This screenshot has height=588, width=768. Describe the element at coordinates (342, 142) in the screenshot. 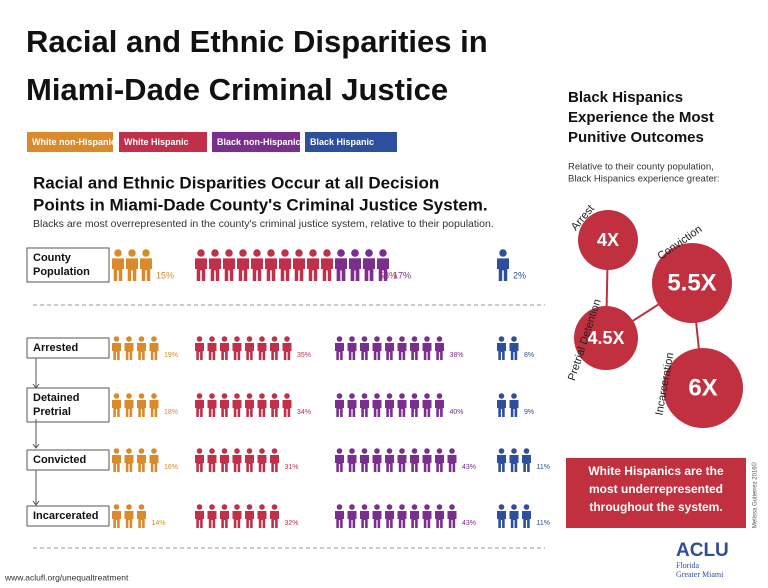

I see `legend-label: Black Hispanic` at that location.